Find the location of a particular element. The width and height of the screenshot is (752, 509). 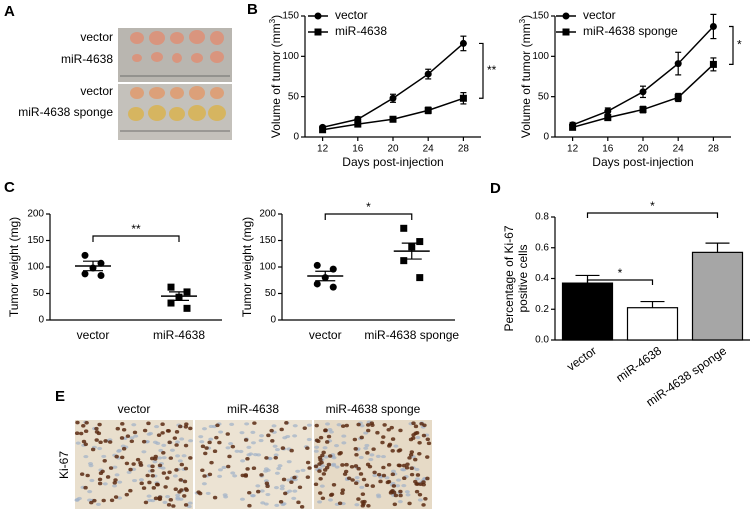

y-tick-label: 0.2 is located at coordinates (542, 309).